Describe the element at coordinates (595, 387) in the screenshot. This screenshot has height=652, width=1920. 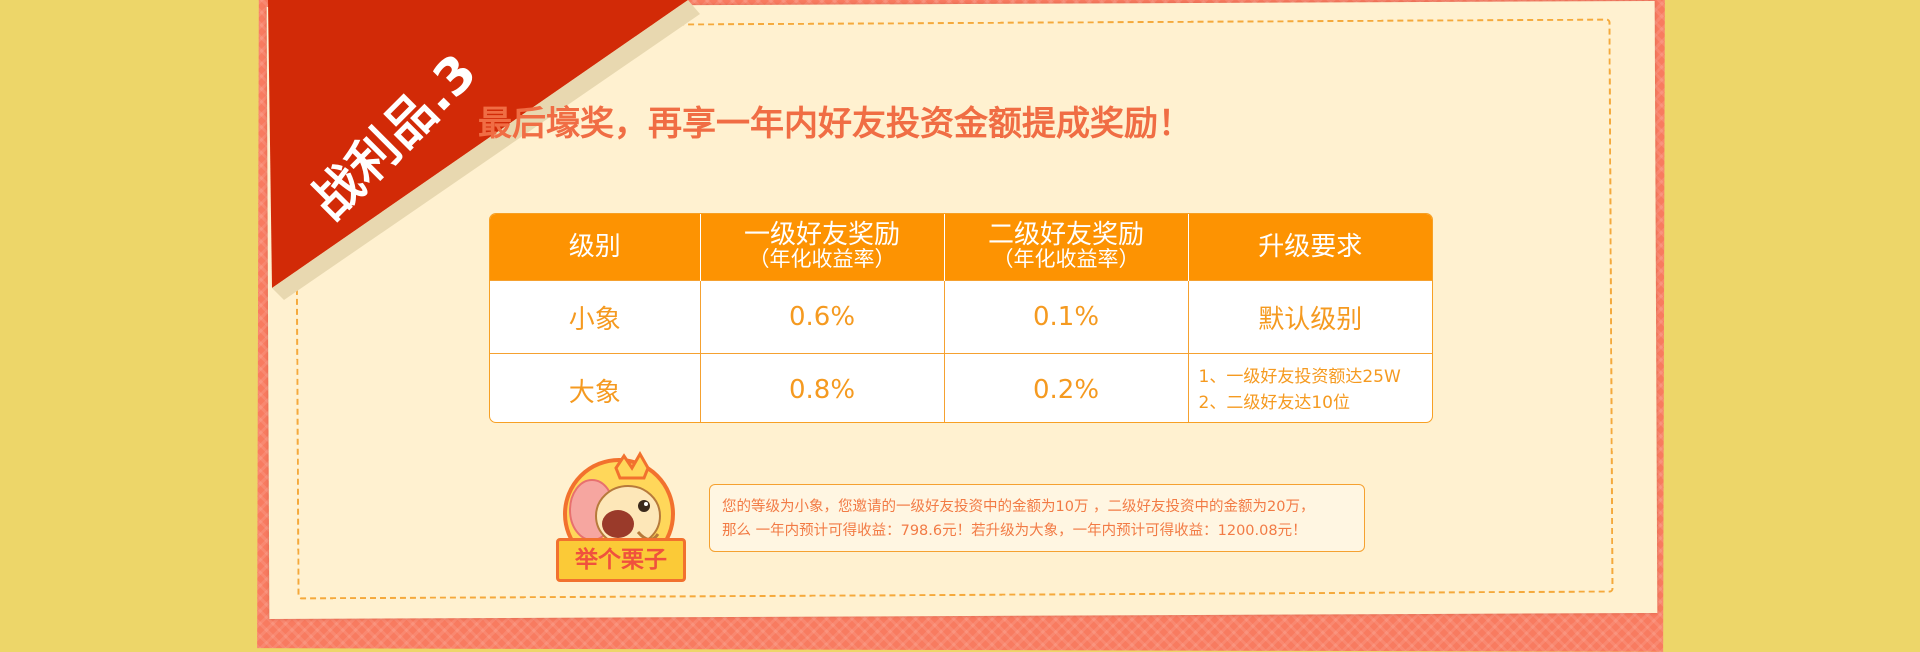
I see `cell-level: 大象` at that location.